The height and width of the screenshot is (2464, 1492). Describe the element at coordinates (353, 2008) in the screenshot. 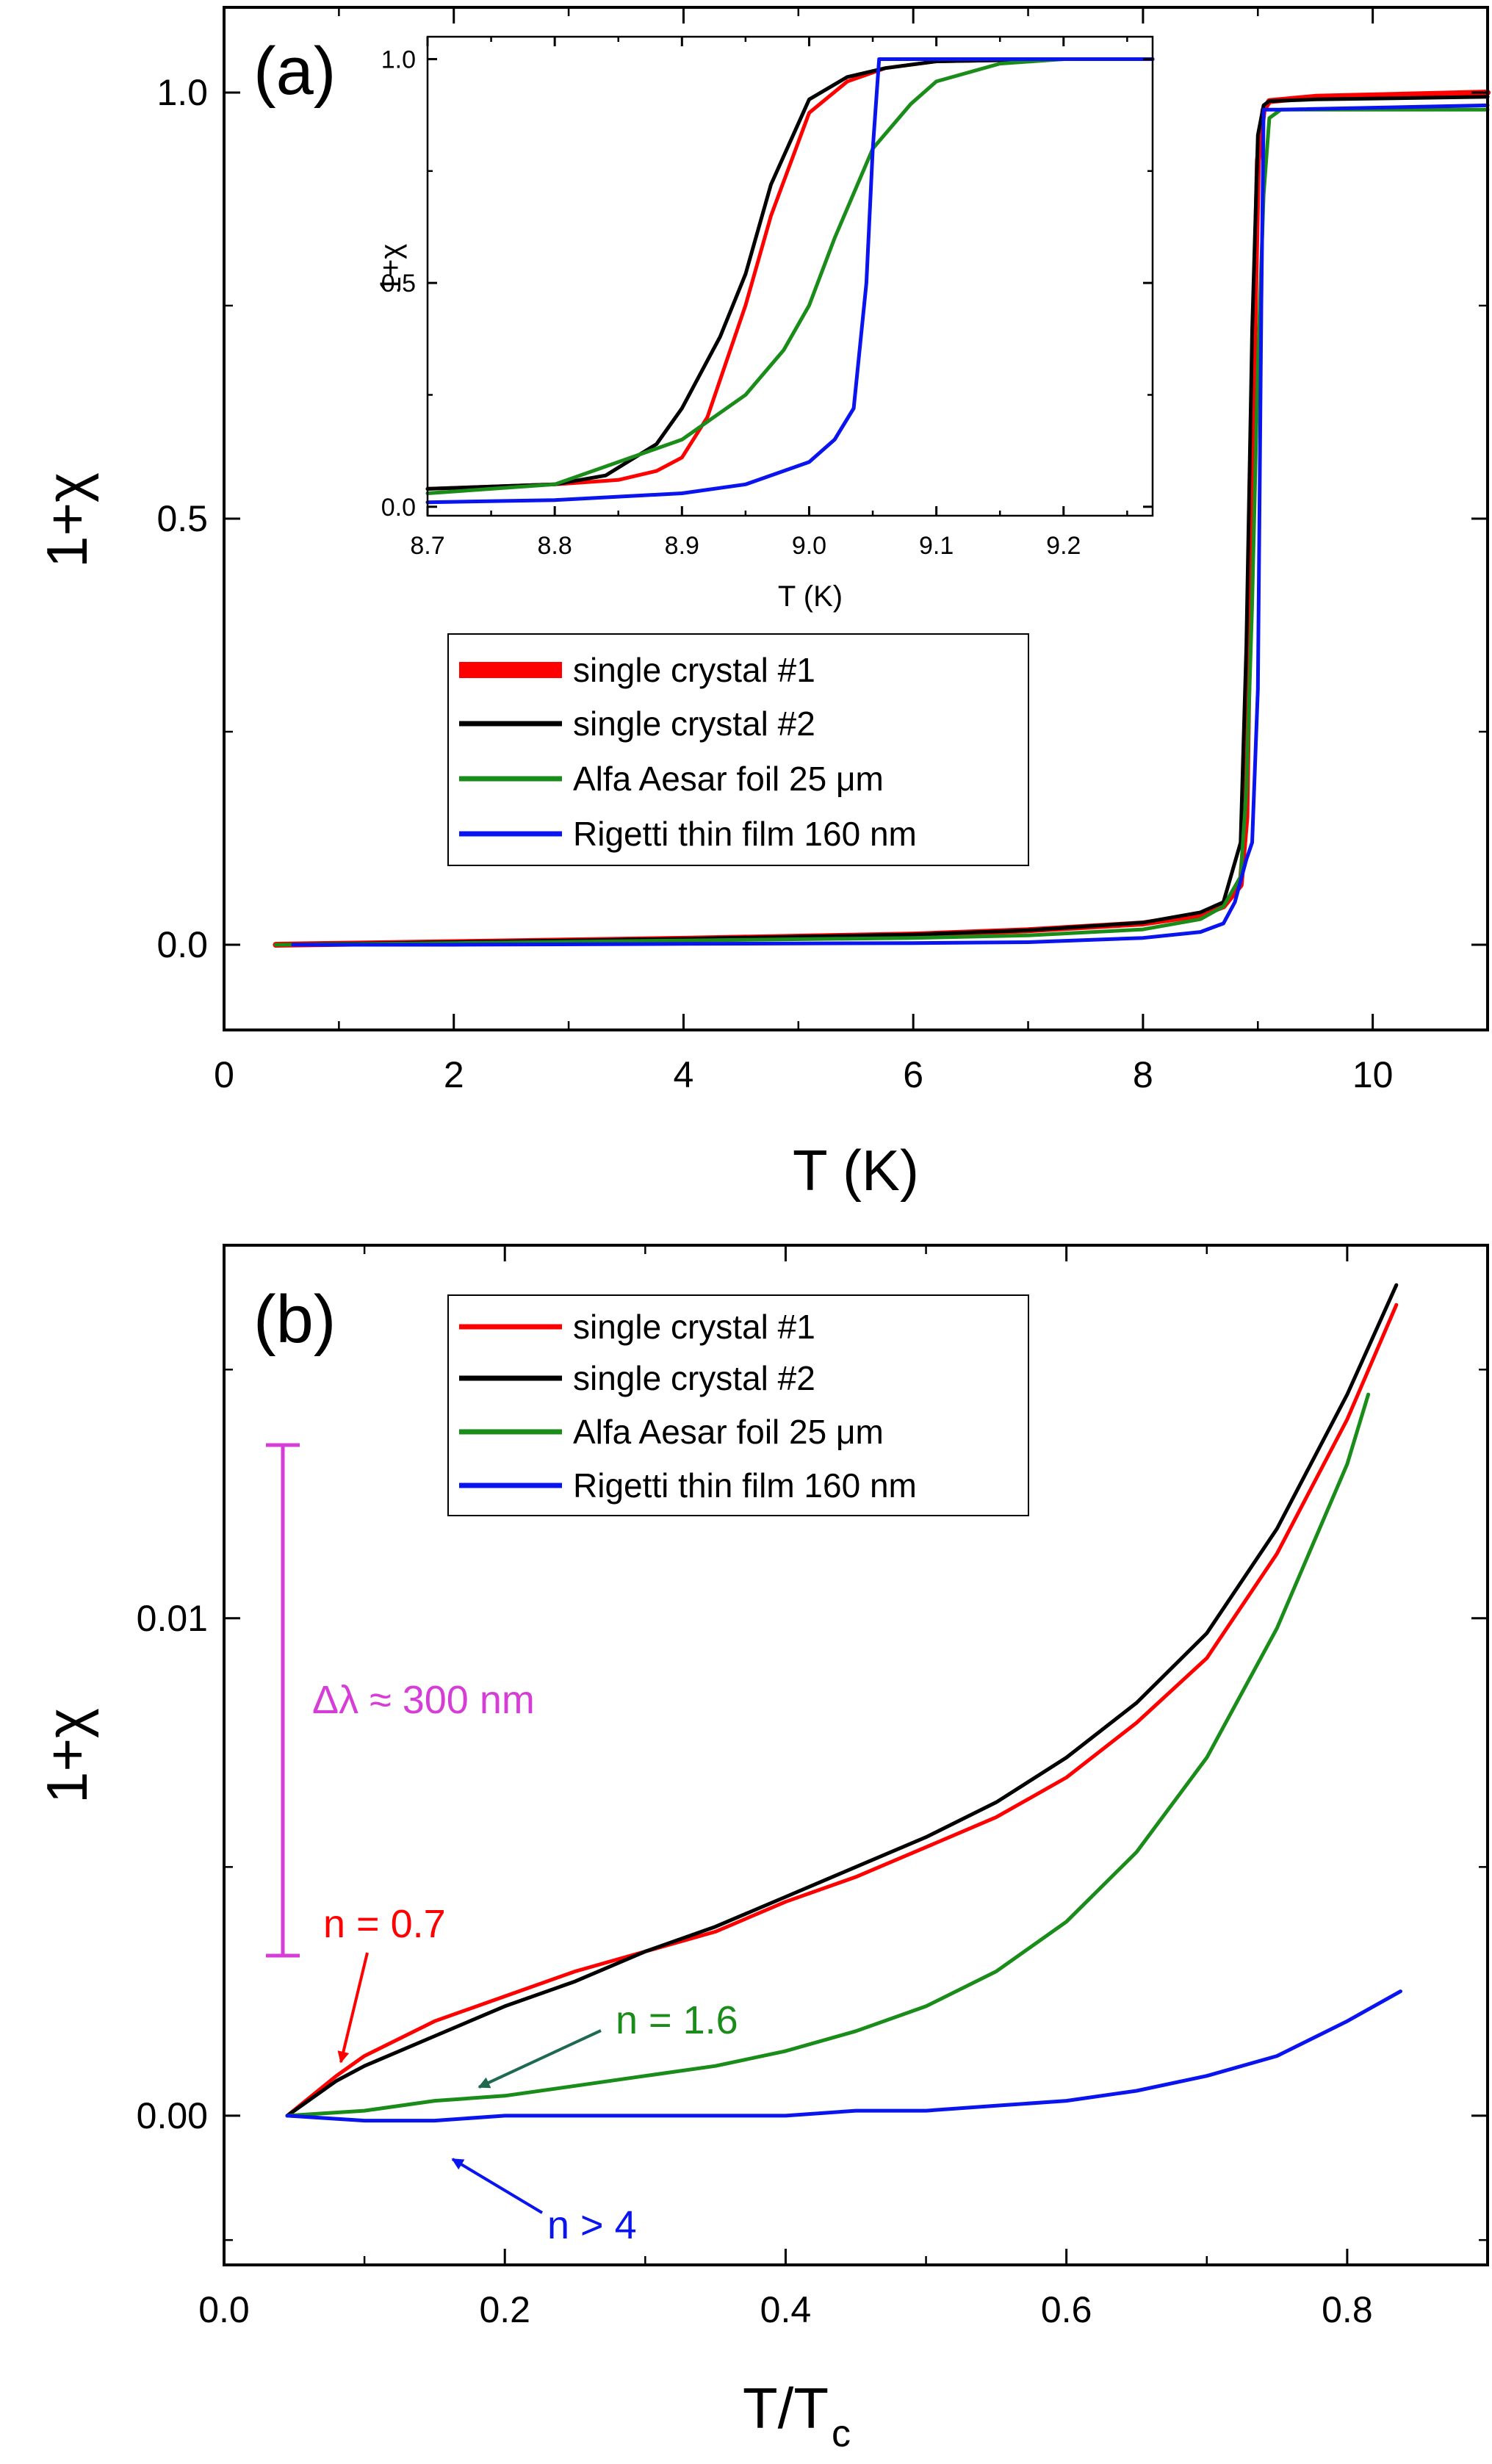

I see `annotation-n-0-7-arrow` at that location.